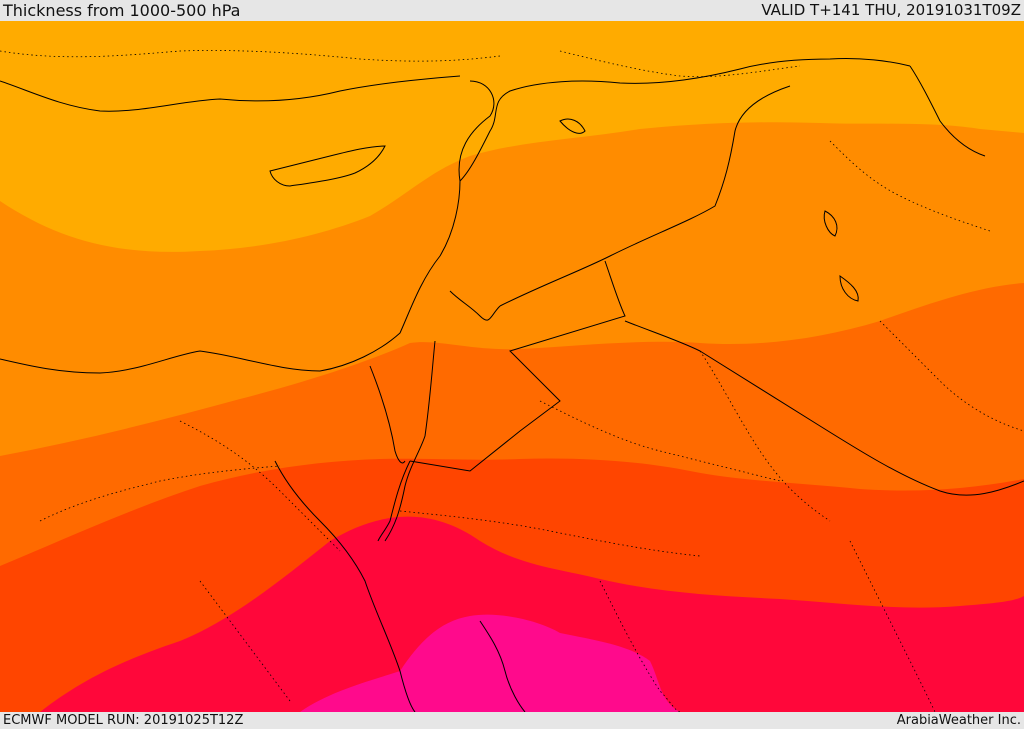 This screenshot has height=729, width=1024. I want to click on model-run-label: ECMWF MODEL RUN: 20191025T12Z, so click(123, 720).